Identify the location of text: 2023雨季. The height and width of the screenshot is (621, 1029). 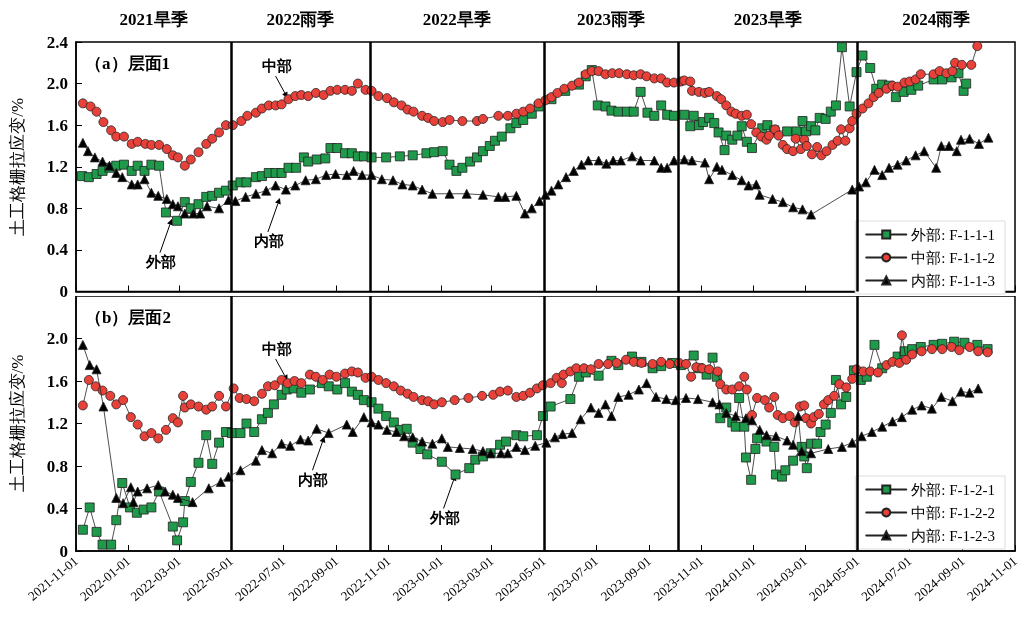
(611, 19).